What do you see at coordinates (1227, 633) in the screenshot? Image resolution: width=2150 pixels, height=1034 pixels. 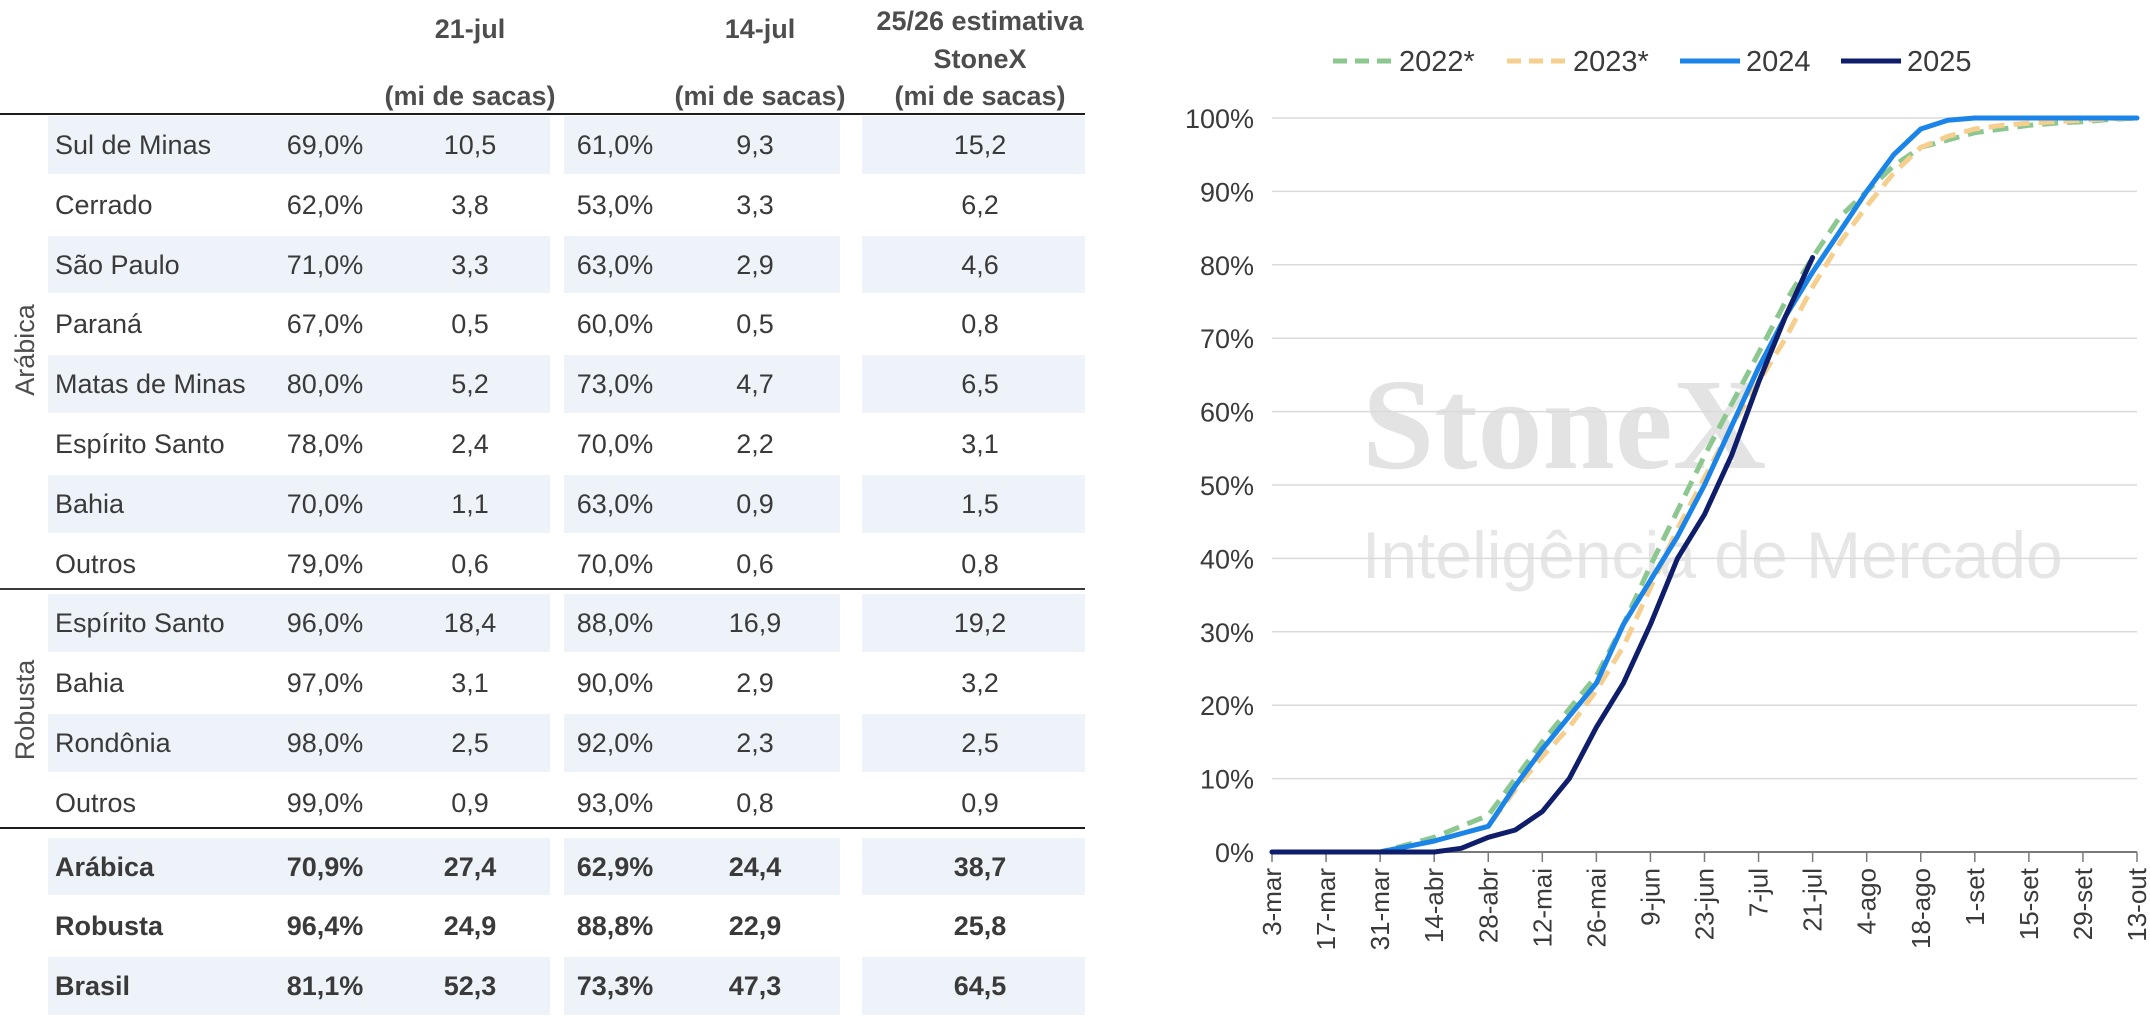 I see `y-tick-label: 30%` at bounding box center [1227, 633].